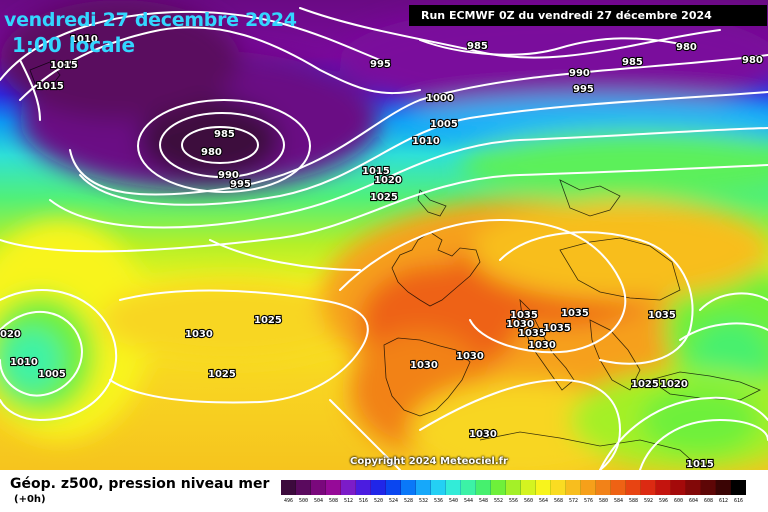 The width and height of the screenshot is (768, 512). Describe the element at coordinates (408, 501) in the screenshot. I see `scale-tick-label: 528` at that location.